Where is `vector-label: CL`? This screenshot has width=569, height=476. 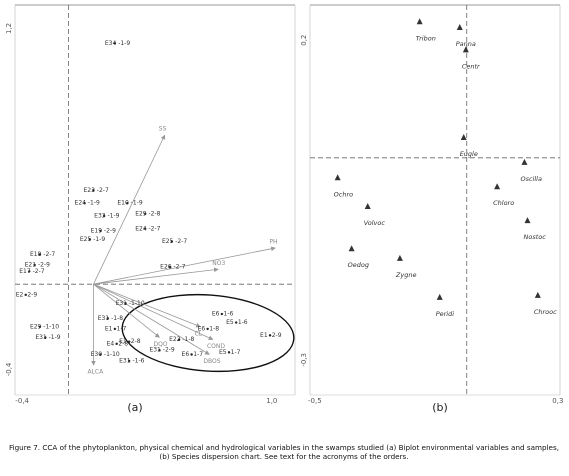 vector-label: CL is located at coordinates (198, 333).